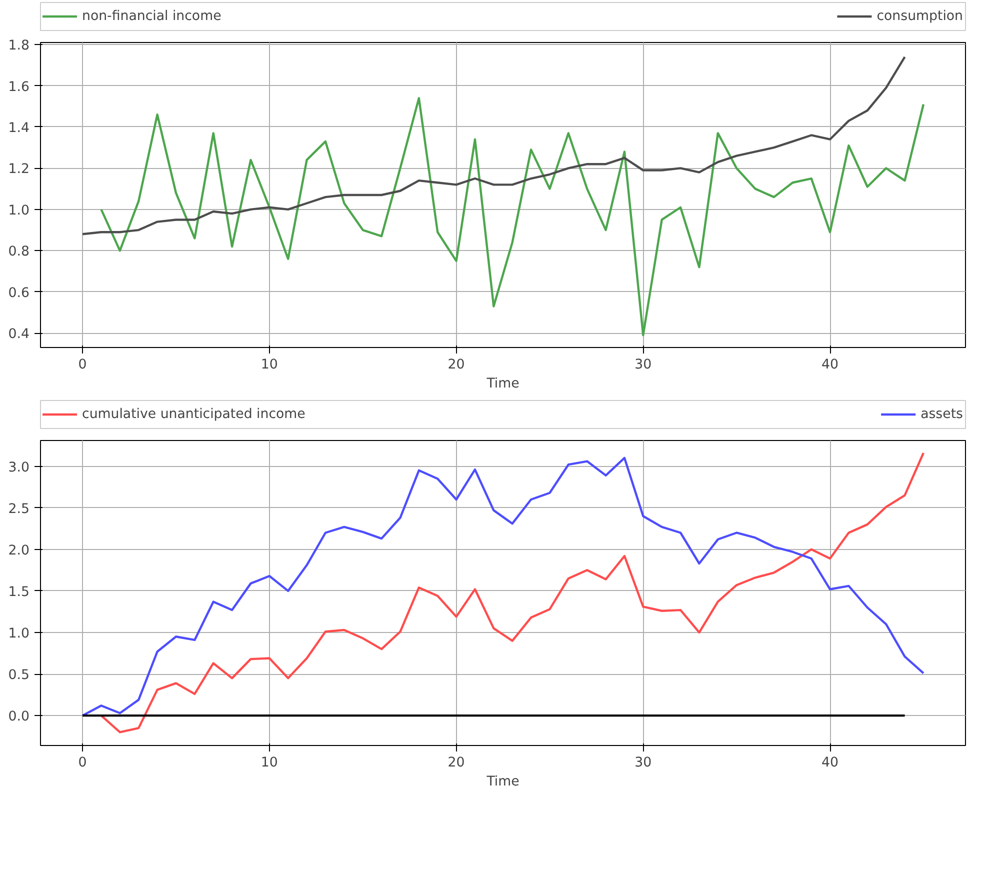 The height and width of the screenshot is (872, 981). I want to click on y-tick-label: 0.6, so click(19, 293).